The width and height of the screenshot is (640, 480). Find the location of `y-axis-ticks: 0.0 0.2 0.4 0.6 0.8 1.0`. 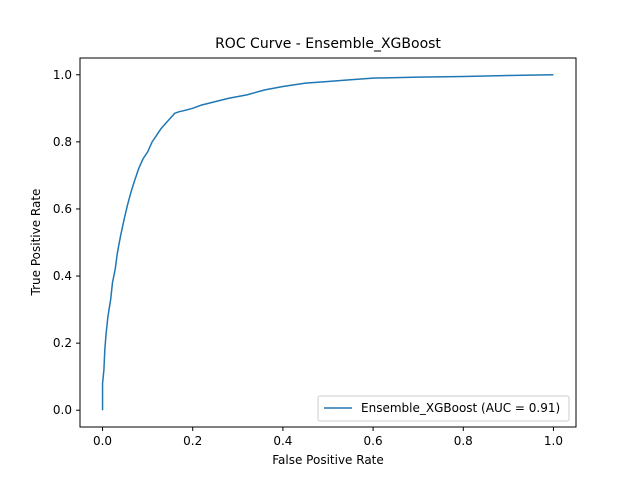

y-axis-ticks: 0.0 0.2 0.4 0.6 0.8 1.0 is located at coordinates (66, 242).